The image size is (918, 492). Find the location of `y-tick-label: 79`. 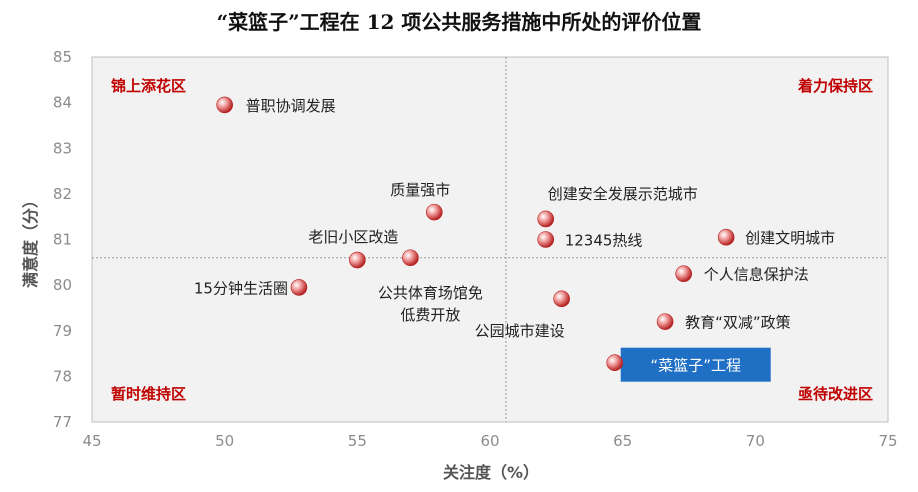

y-tick-label: 79 is located at coordinates (62, 331).